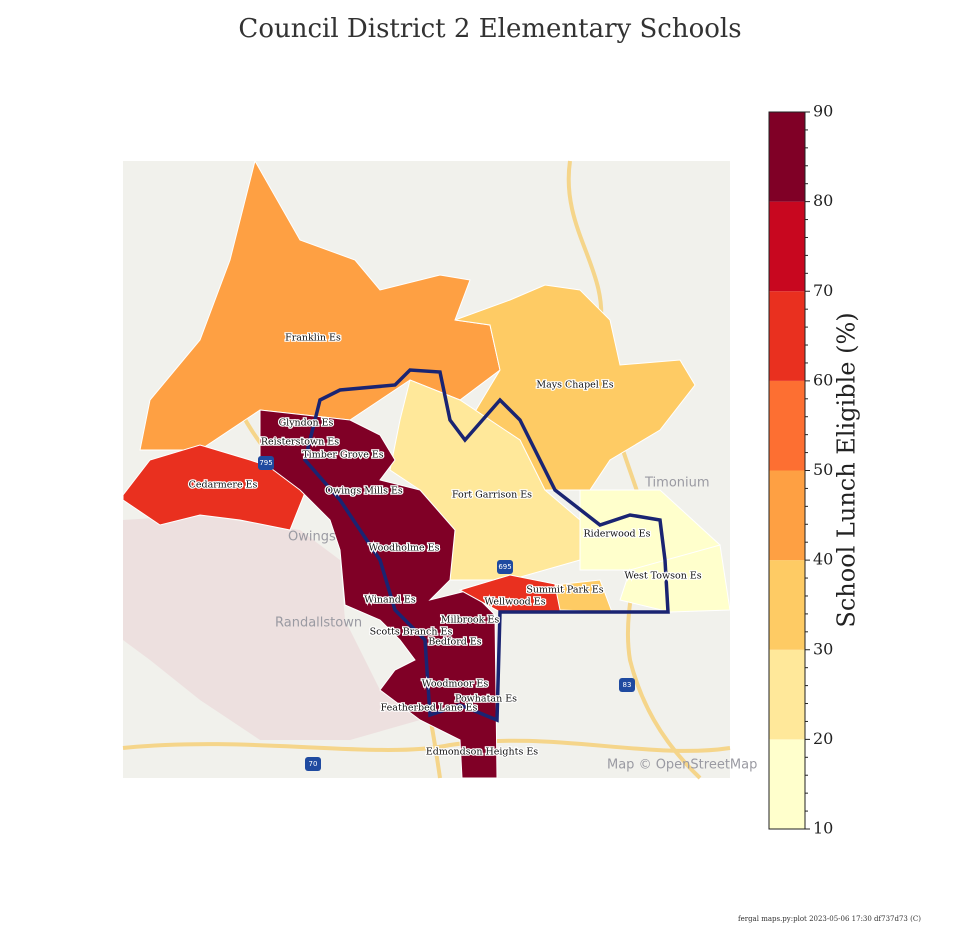 The height and width of the screenshot is (932, 980). What do you see at coordinates (486, 699) in the screenshot?
I see `school-label: Powhatan Es` at bounding box center [486, 699].